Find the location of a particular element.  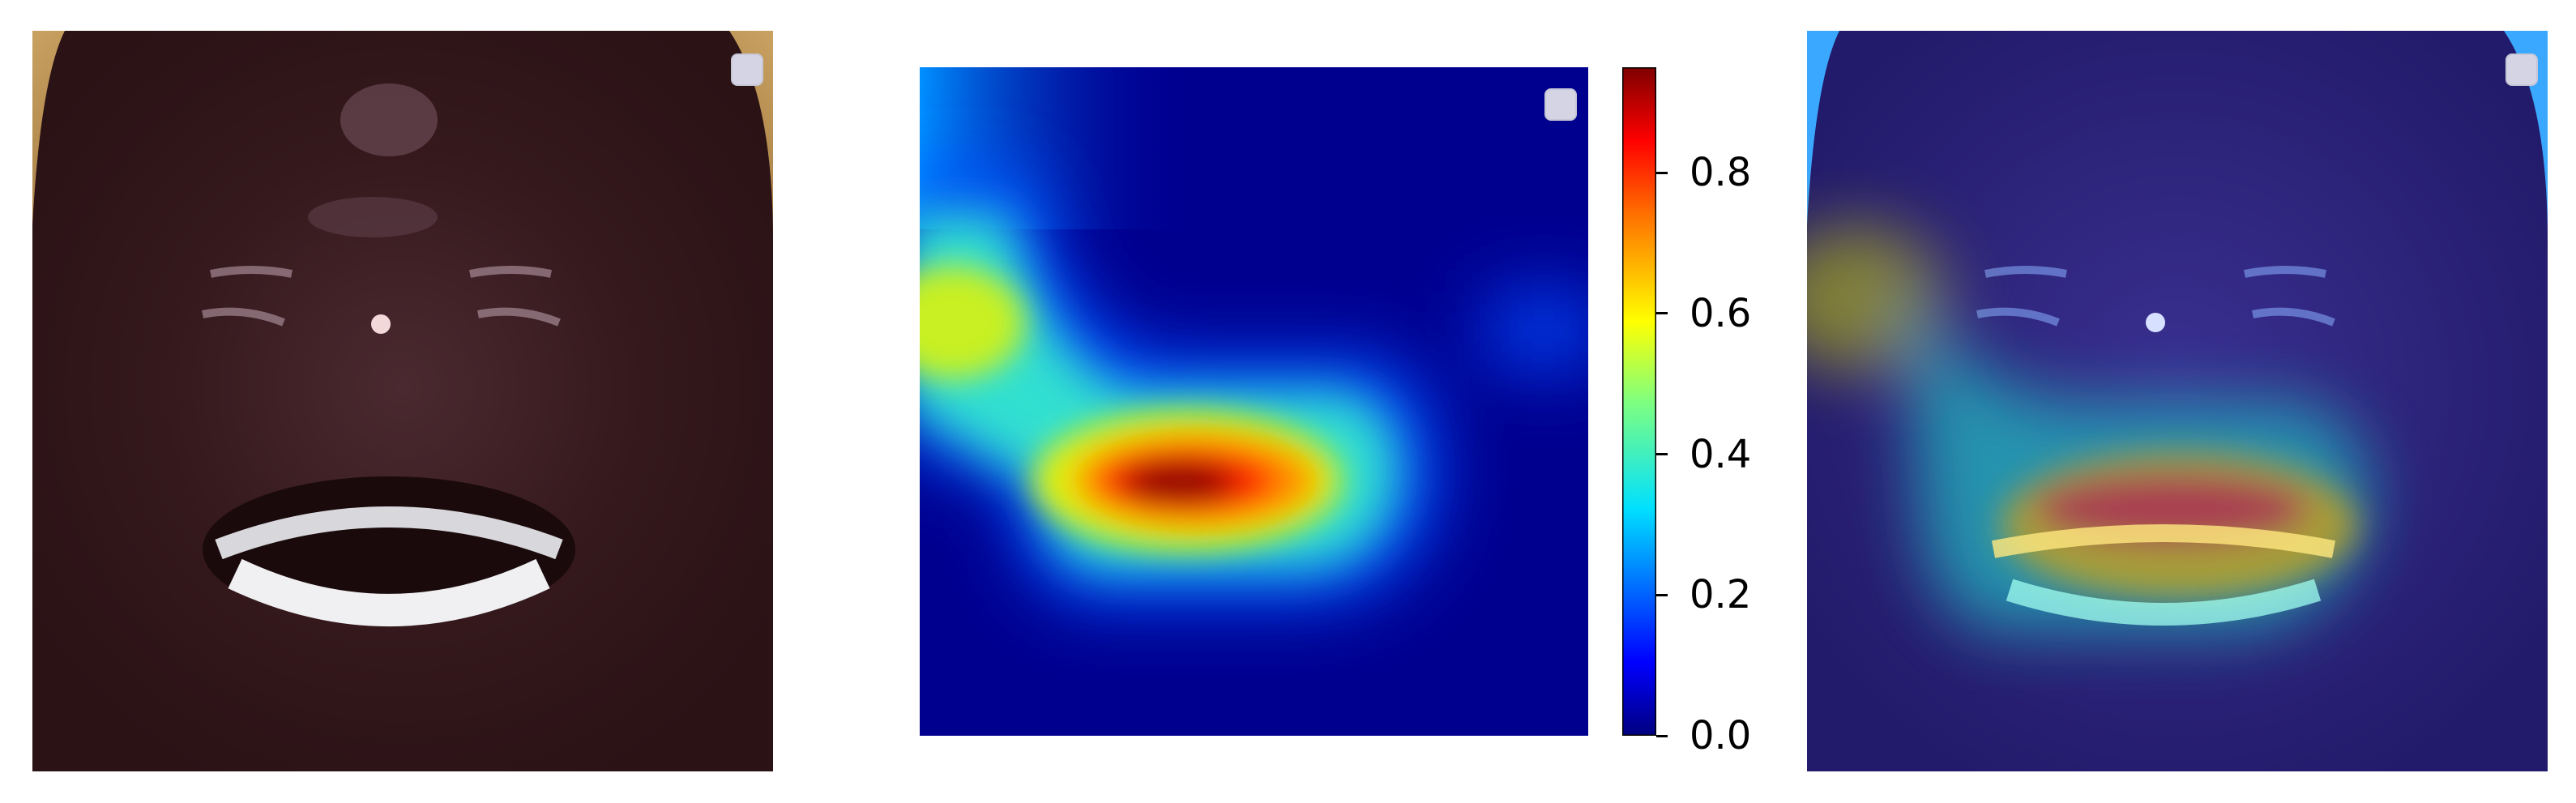

colorbar is located at coordinates (1639, 401).